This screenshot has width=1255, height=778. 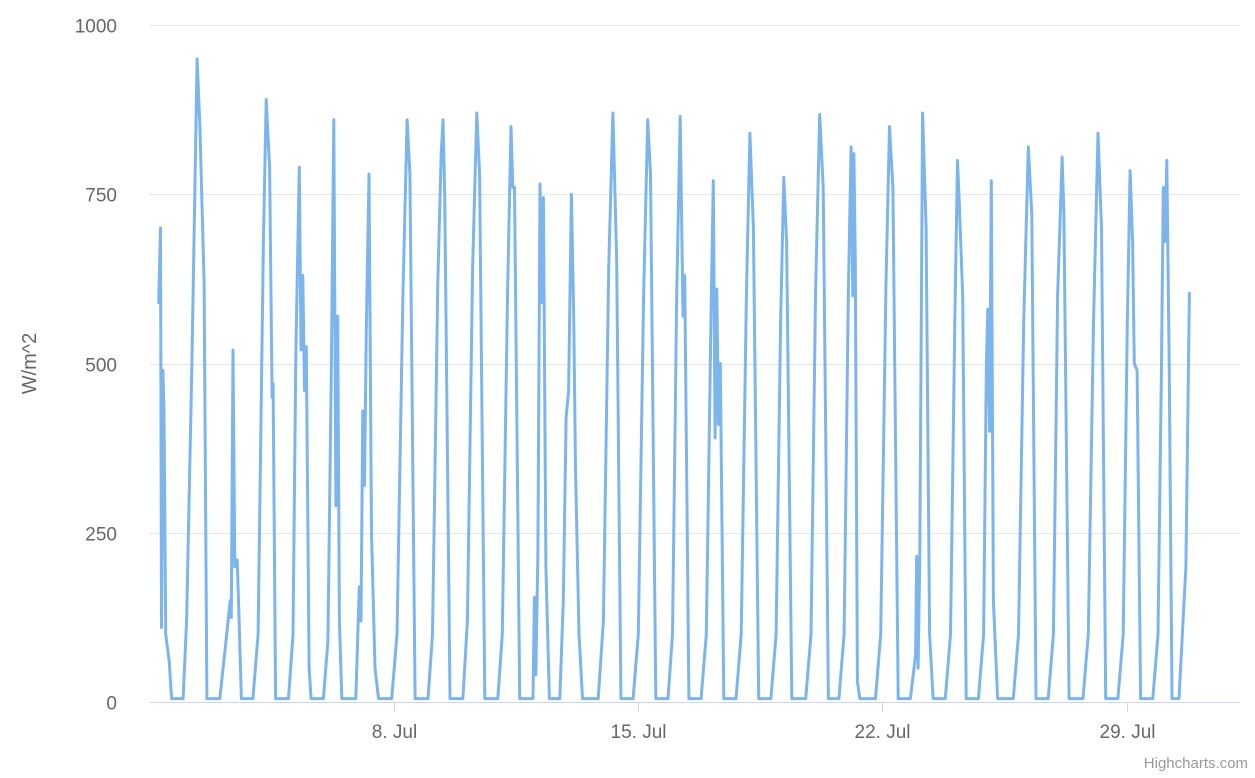 What do you see at coordinates (96, 27) in the screenshot?
I see `y-tick-label: 1000` at bounding box center [96, 27].